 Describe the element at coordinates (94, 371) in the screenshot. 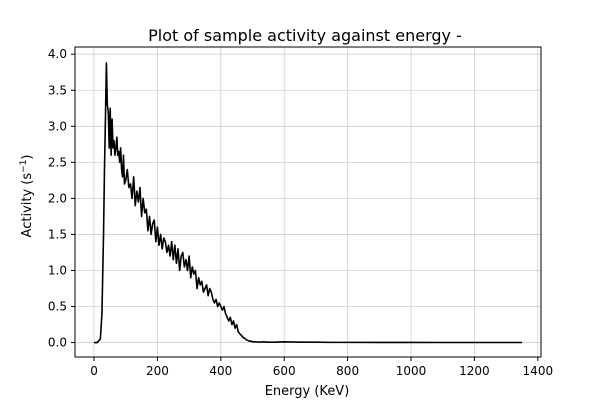

I see `x-tick-label: 0` at that location.